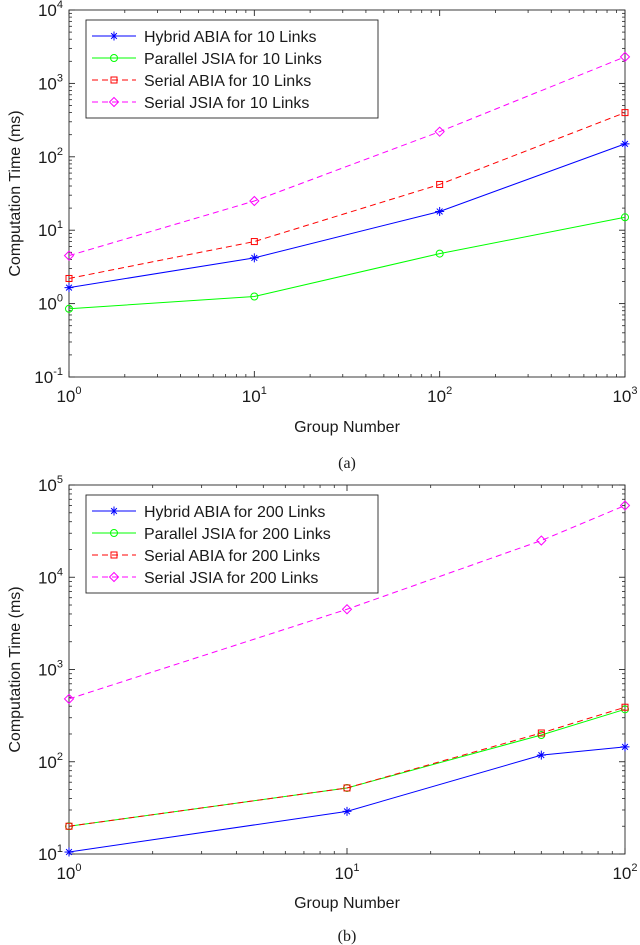 Image resolution: width=640 pixels, height=945 pixels. I want to click on legend-label: Parallel JSIA for 10 Links, so click(233, 59).